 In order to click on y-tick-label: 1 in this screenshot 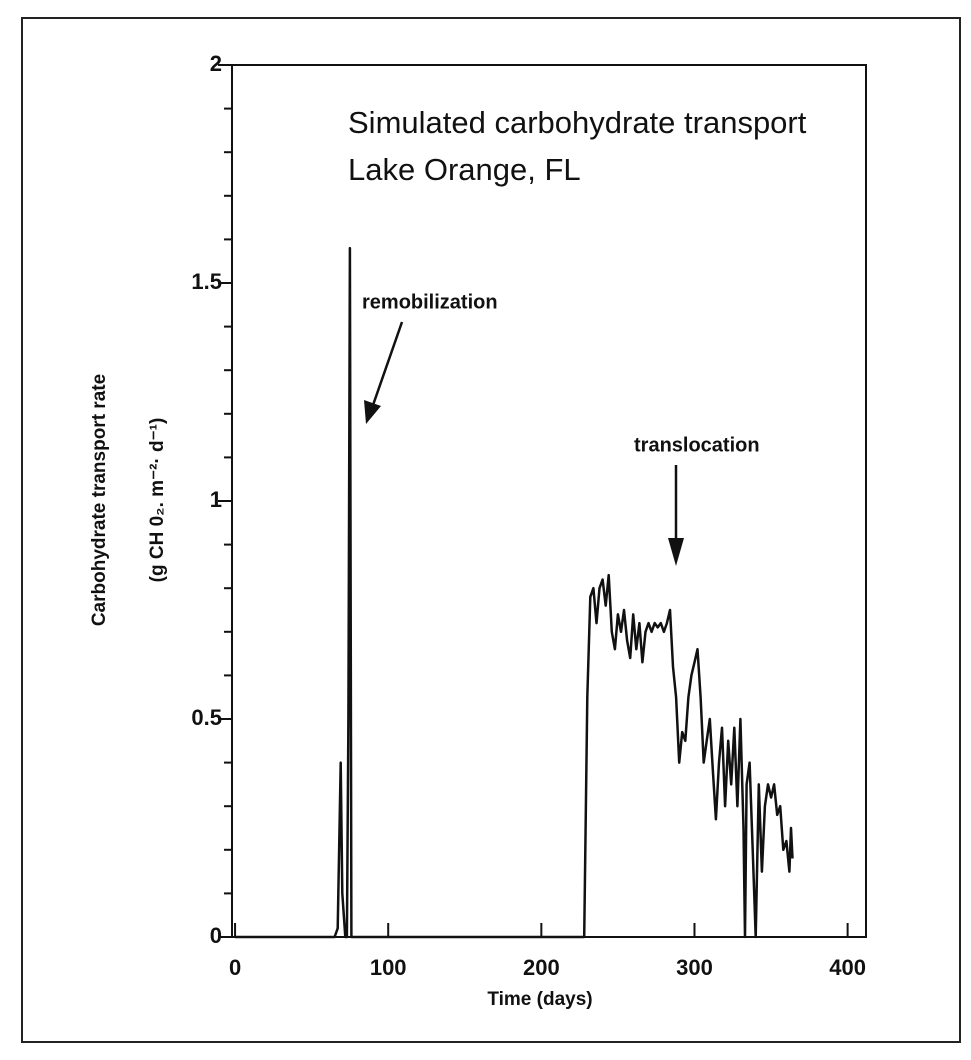, I will do `click(216, 499)`.